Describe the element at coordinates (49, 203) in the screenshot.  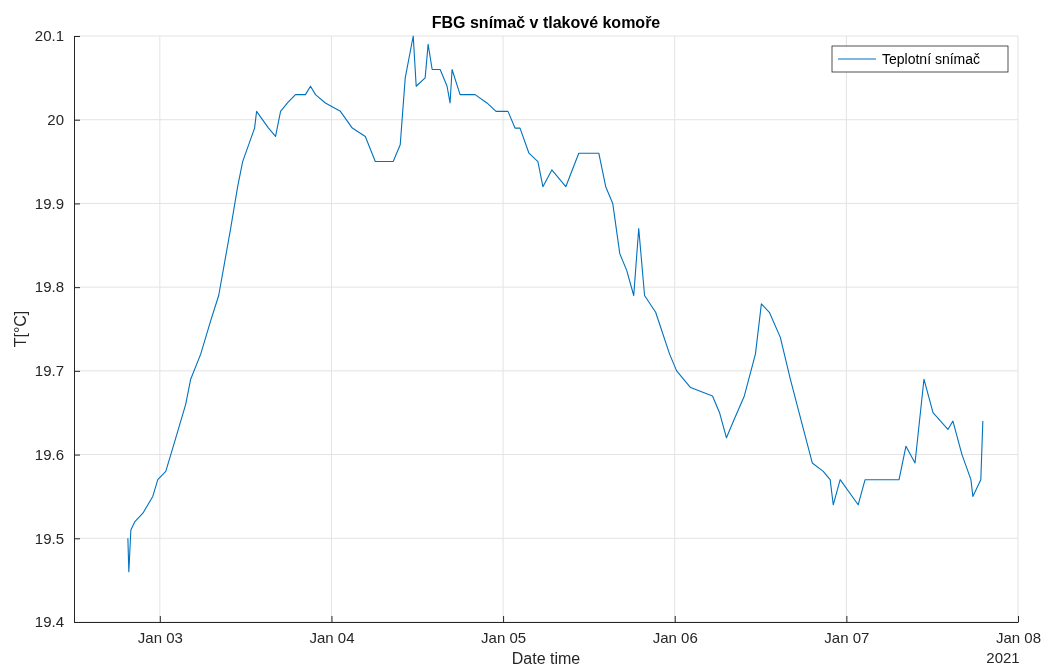
I see `y-tick-label: 19.9` at that location.